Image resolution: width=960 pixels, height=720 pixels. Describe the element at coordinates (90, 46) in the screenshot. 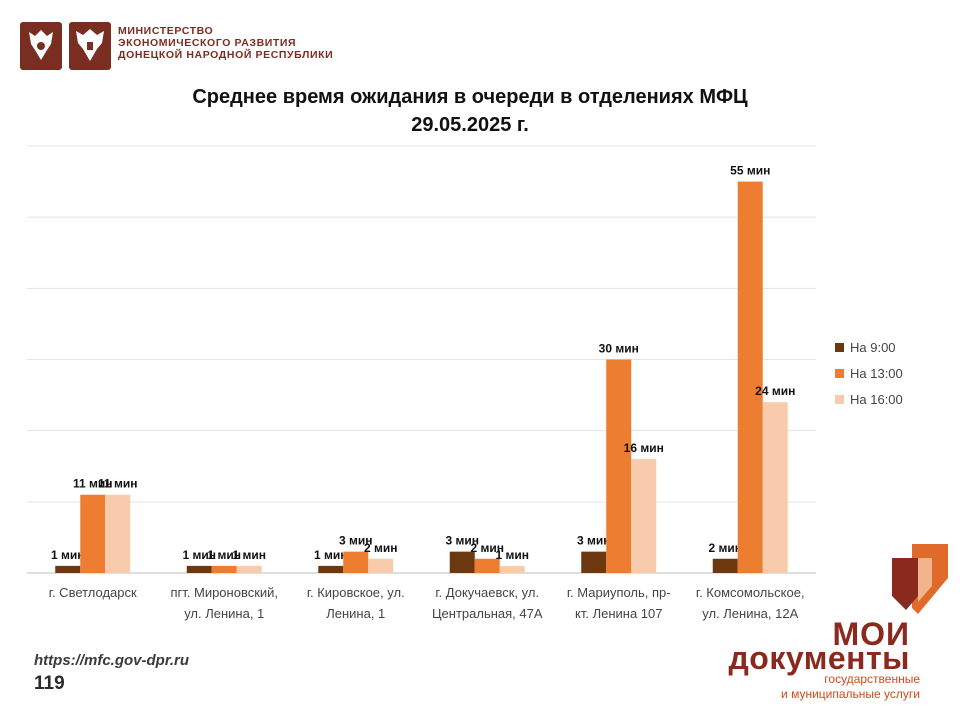

I see `ministry-emblem-icon` at that location.